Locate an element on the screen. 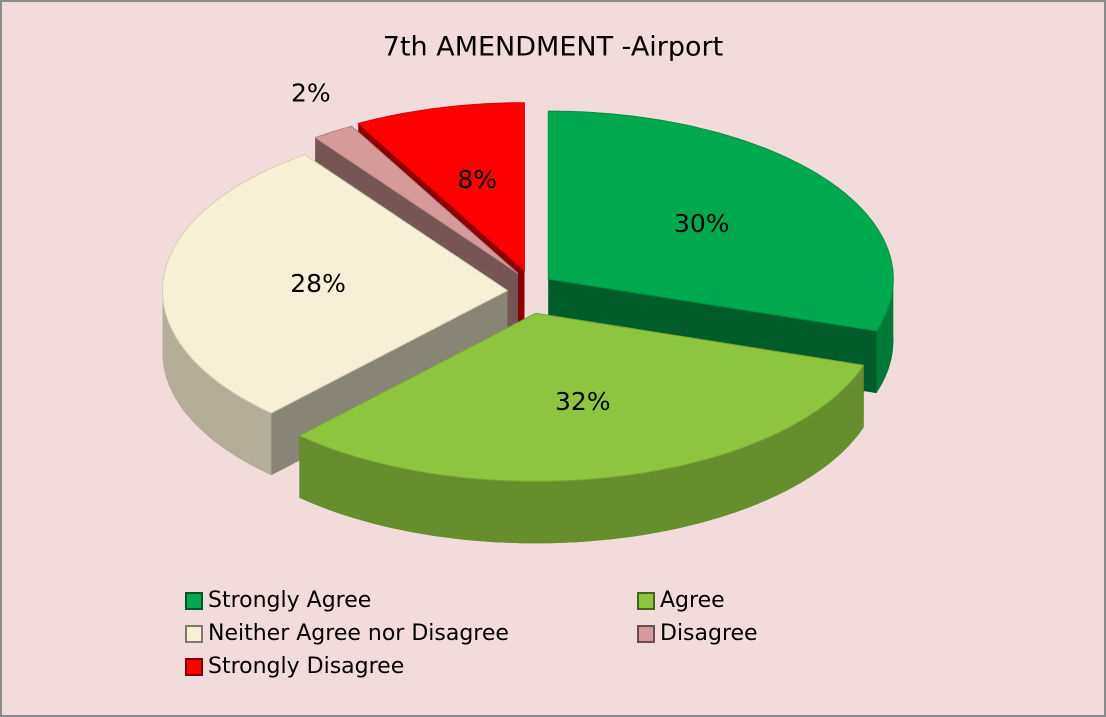  legend-label: Strongly Agree is located at coordinates (289, 600).